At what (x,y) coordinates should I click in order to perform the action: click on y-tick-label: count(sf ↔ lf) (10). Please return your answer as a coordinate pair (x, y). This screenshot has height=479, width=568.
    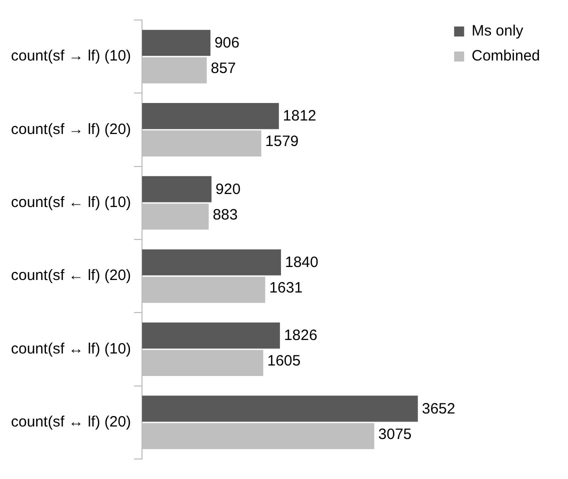
    Looking at the image, I should click on (71, 349).